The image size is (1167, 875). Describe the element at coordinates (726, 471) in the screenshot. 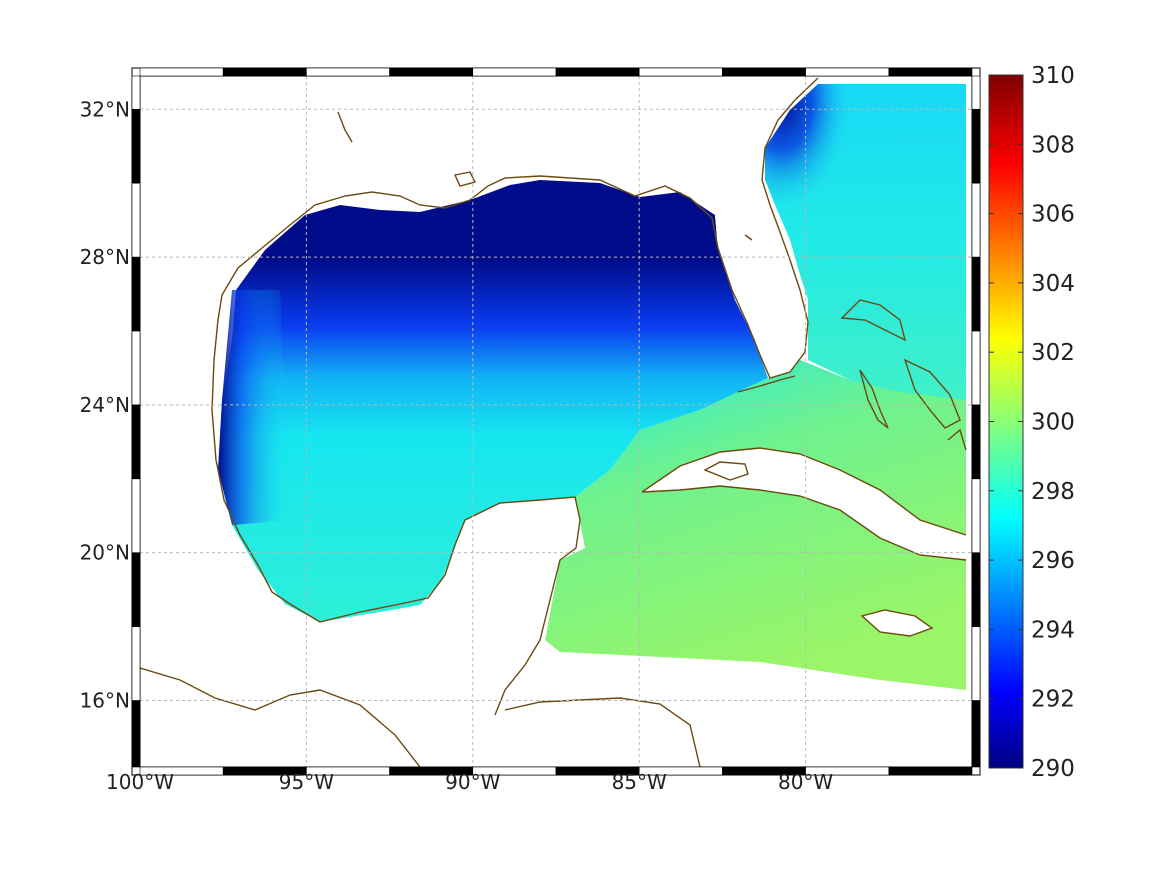

I see `coastline-isle-of-youth` at that location.